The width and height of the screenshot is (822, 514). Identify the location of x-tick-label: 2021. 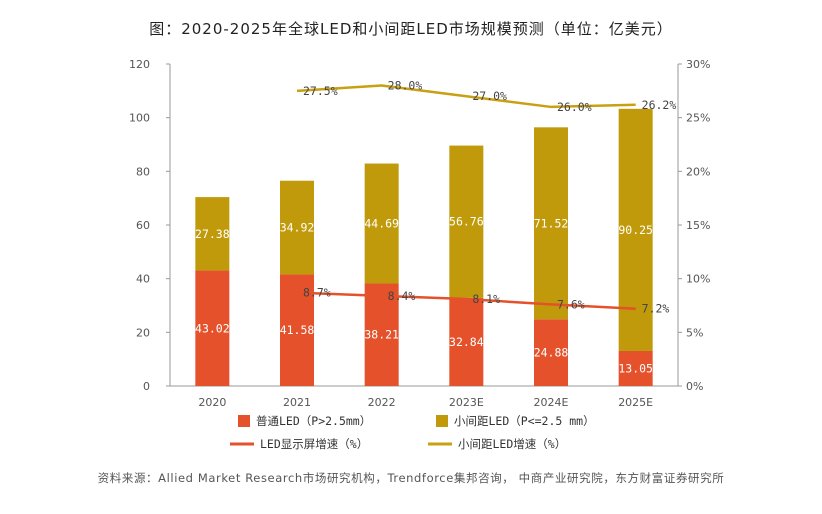
(297, 402).